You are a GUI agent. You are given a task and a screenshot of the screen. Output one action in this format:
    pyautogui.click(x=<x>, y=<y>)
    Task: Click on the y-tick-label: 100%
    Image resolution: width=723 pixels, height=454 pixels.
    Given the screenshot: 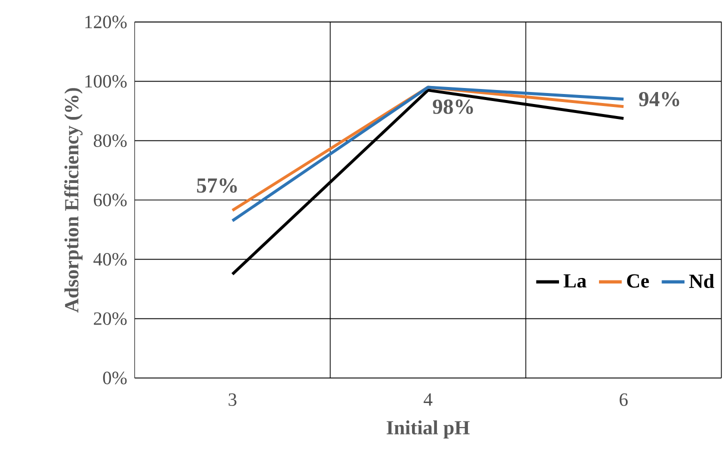 What is the action you would take?
    pyautogui.click(x=106, y=81)
    